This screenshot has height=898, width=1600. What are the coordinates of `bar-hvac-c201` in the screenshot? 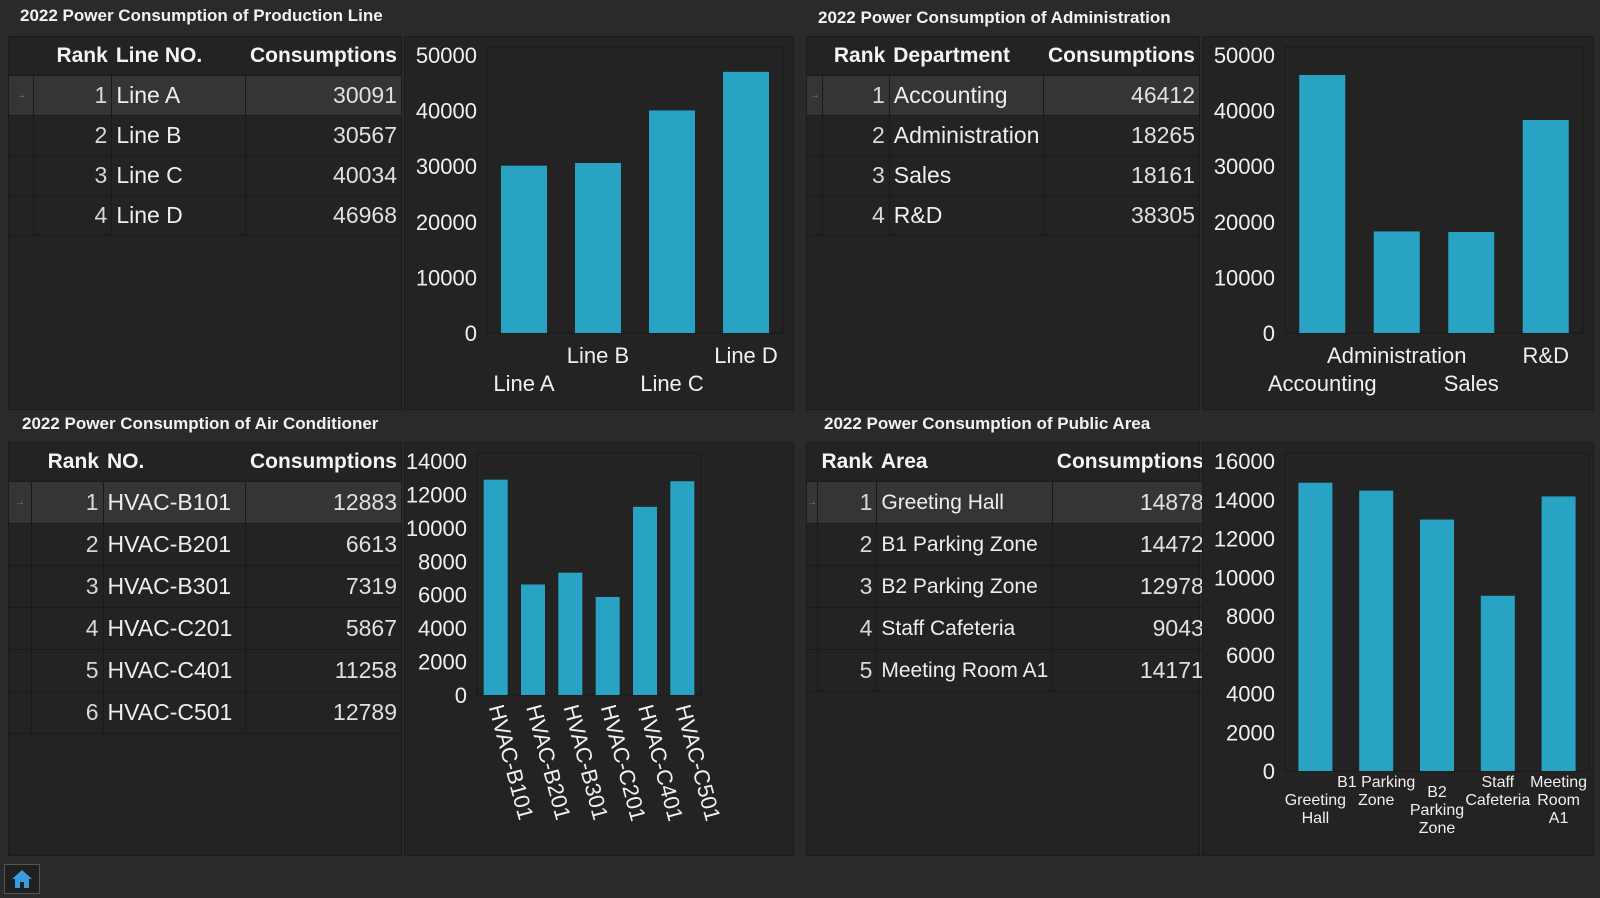 It's located at (607, 645).